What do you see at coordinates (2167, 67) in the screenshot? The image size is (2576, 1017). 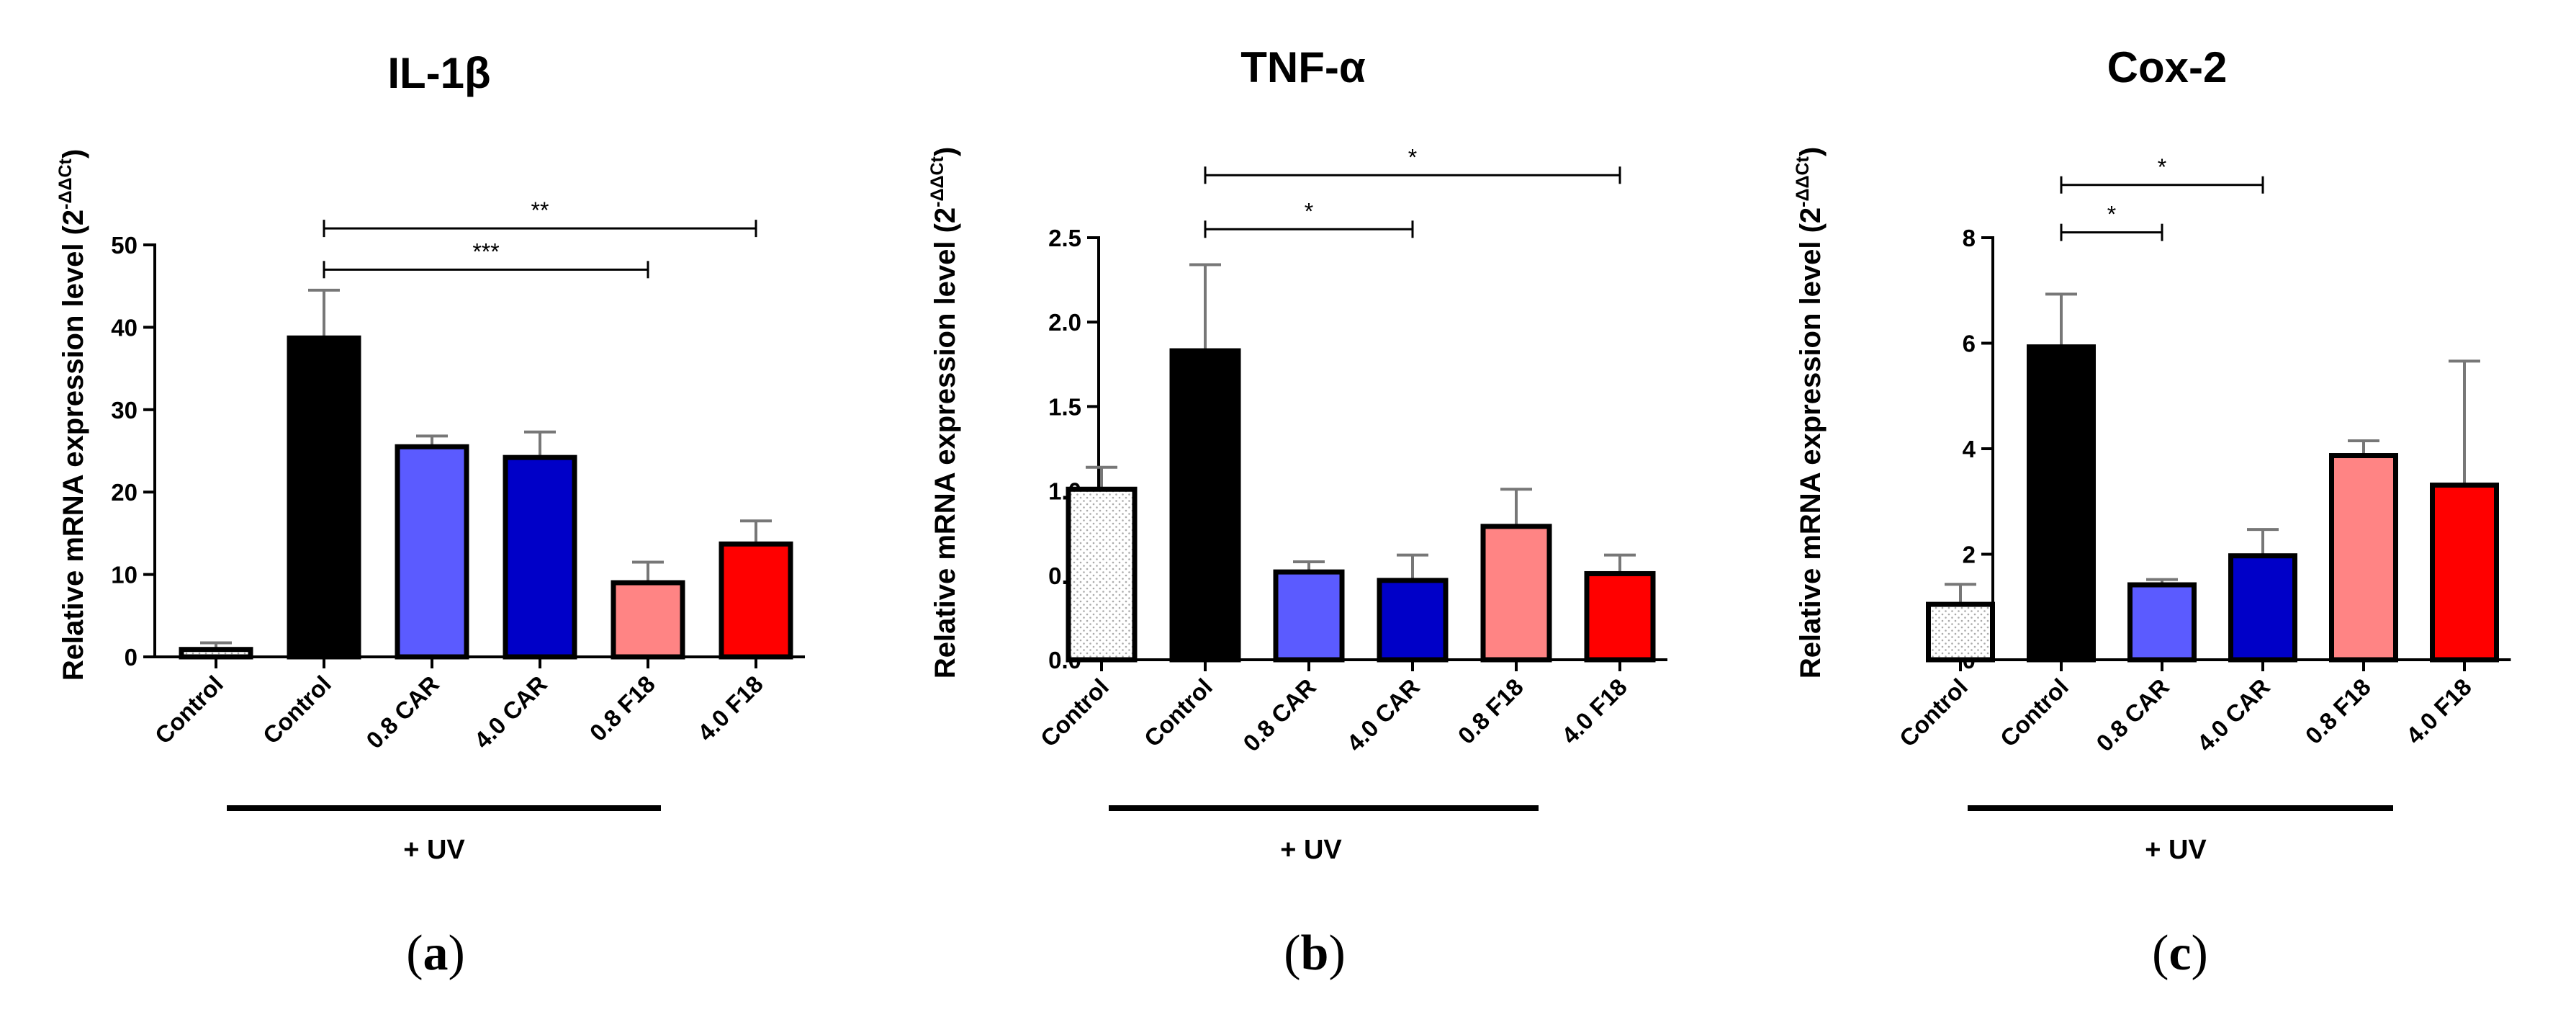 I see `chart-title: Cox-2` at bounding box center [2167, 67].